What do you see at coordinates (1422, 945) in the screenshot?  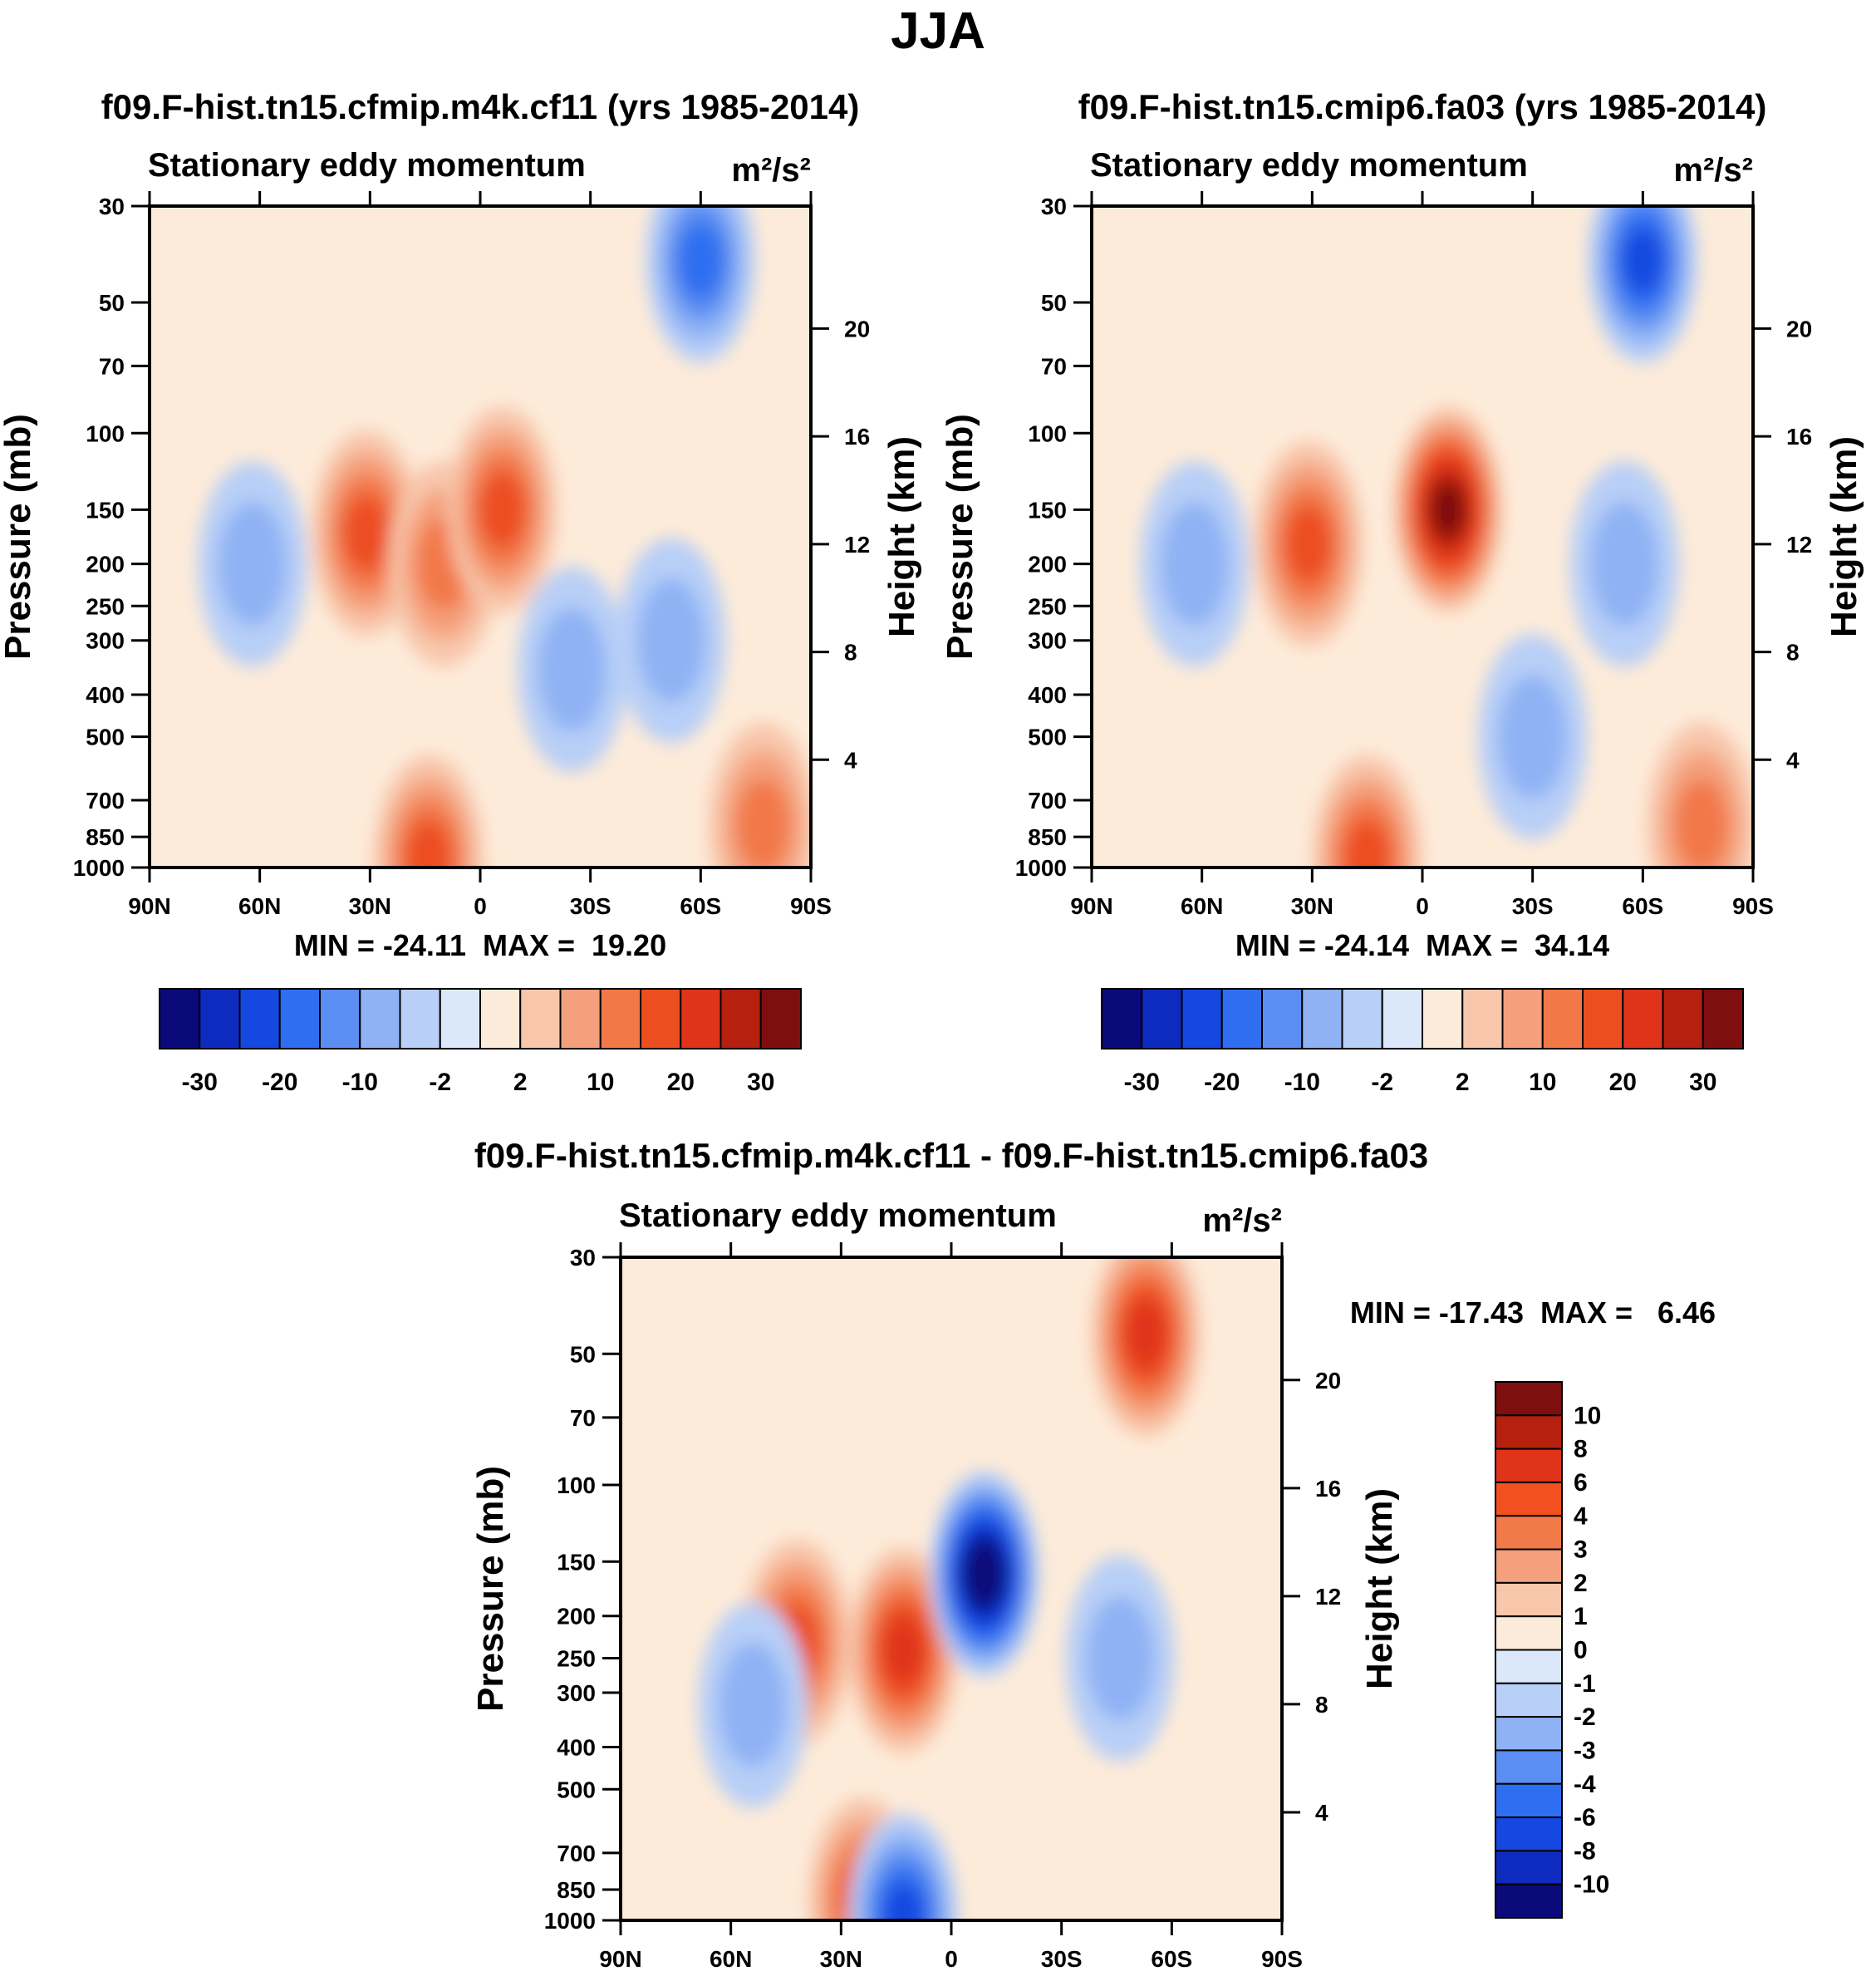 I see `panel-2-stats: MIN = -24.14 MAX = 34.14` at bounding box center [1422, 945].